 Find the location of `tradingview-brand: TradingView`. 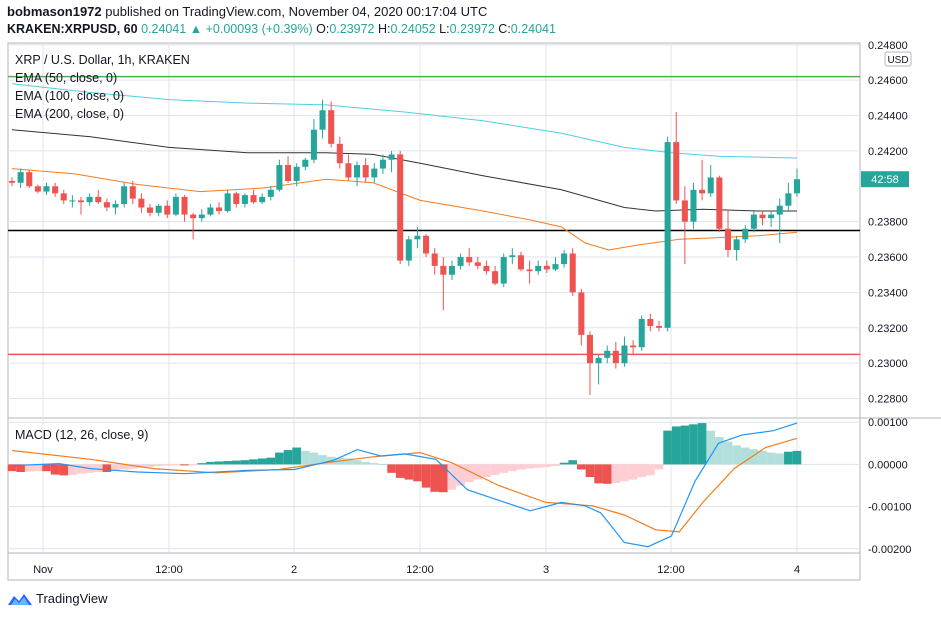

tradingview-brand: TradingView is located at coordinates (72, 598).